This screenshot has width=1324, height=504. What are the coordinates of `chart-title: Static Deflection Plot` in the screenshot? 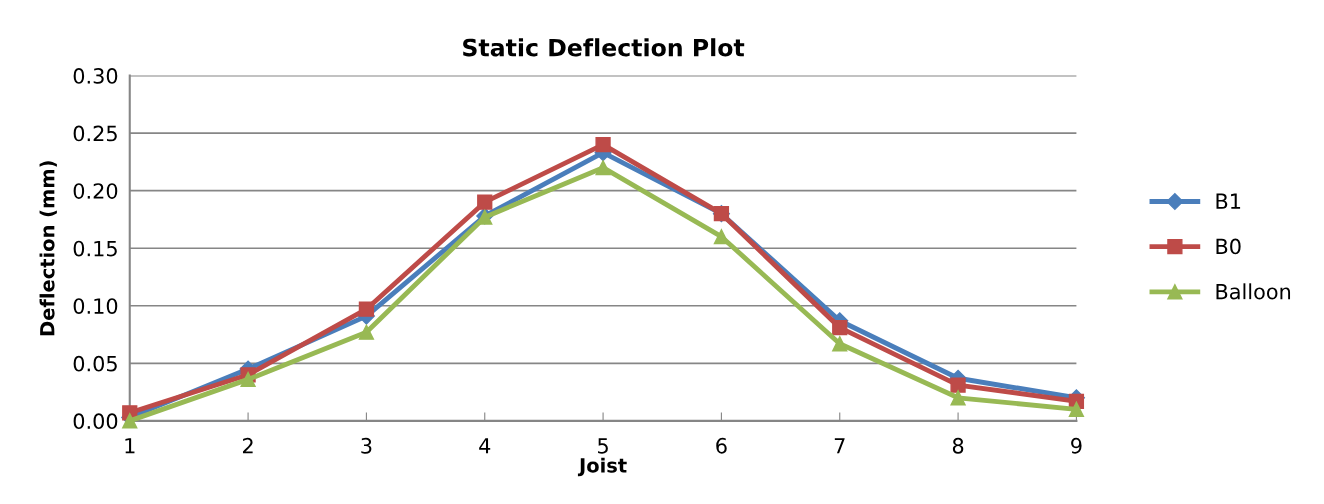 It's located at (604, 47).